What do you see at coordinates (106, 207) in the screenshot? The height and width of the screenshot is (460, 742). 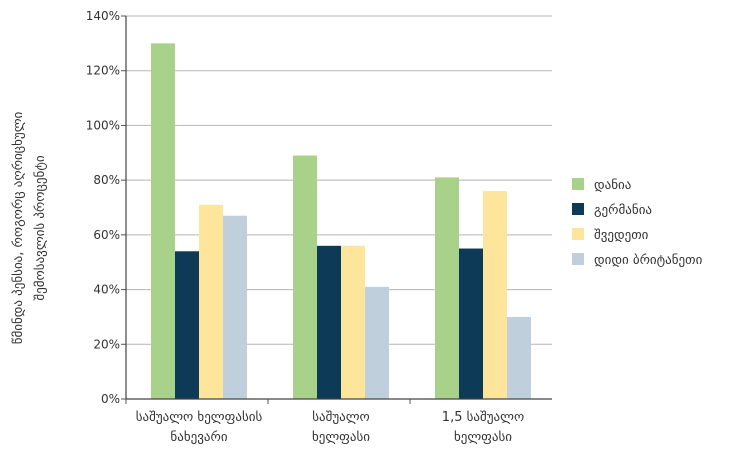 I see `y-axis-ticks: 0% 20% 40% 60% 80% 100% 120% 140%` at bounding box center [106, 207].